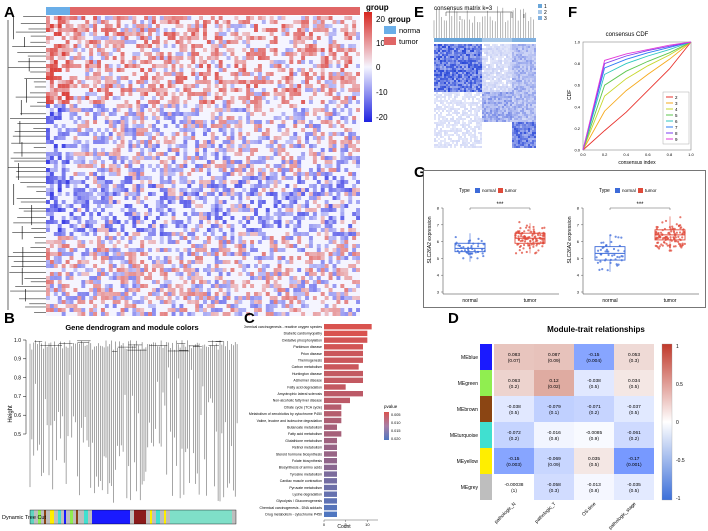  What do you see at coordinates (438, 241) in the screenshot?
I see `boxplot-ytick: 6` at bounding box center [438, 241].